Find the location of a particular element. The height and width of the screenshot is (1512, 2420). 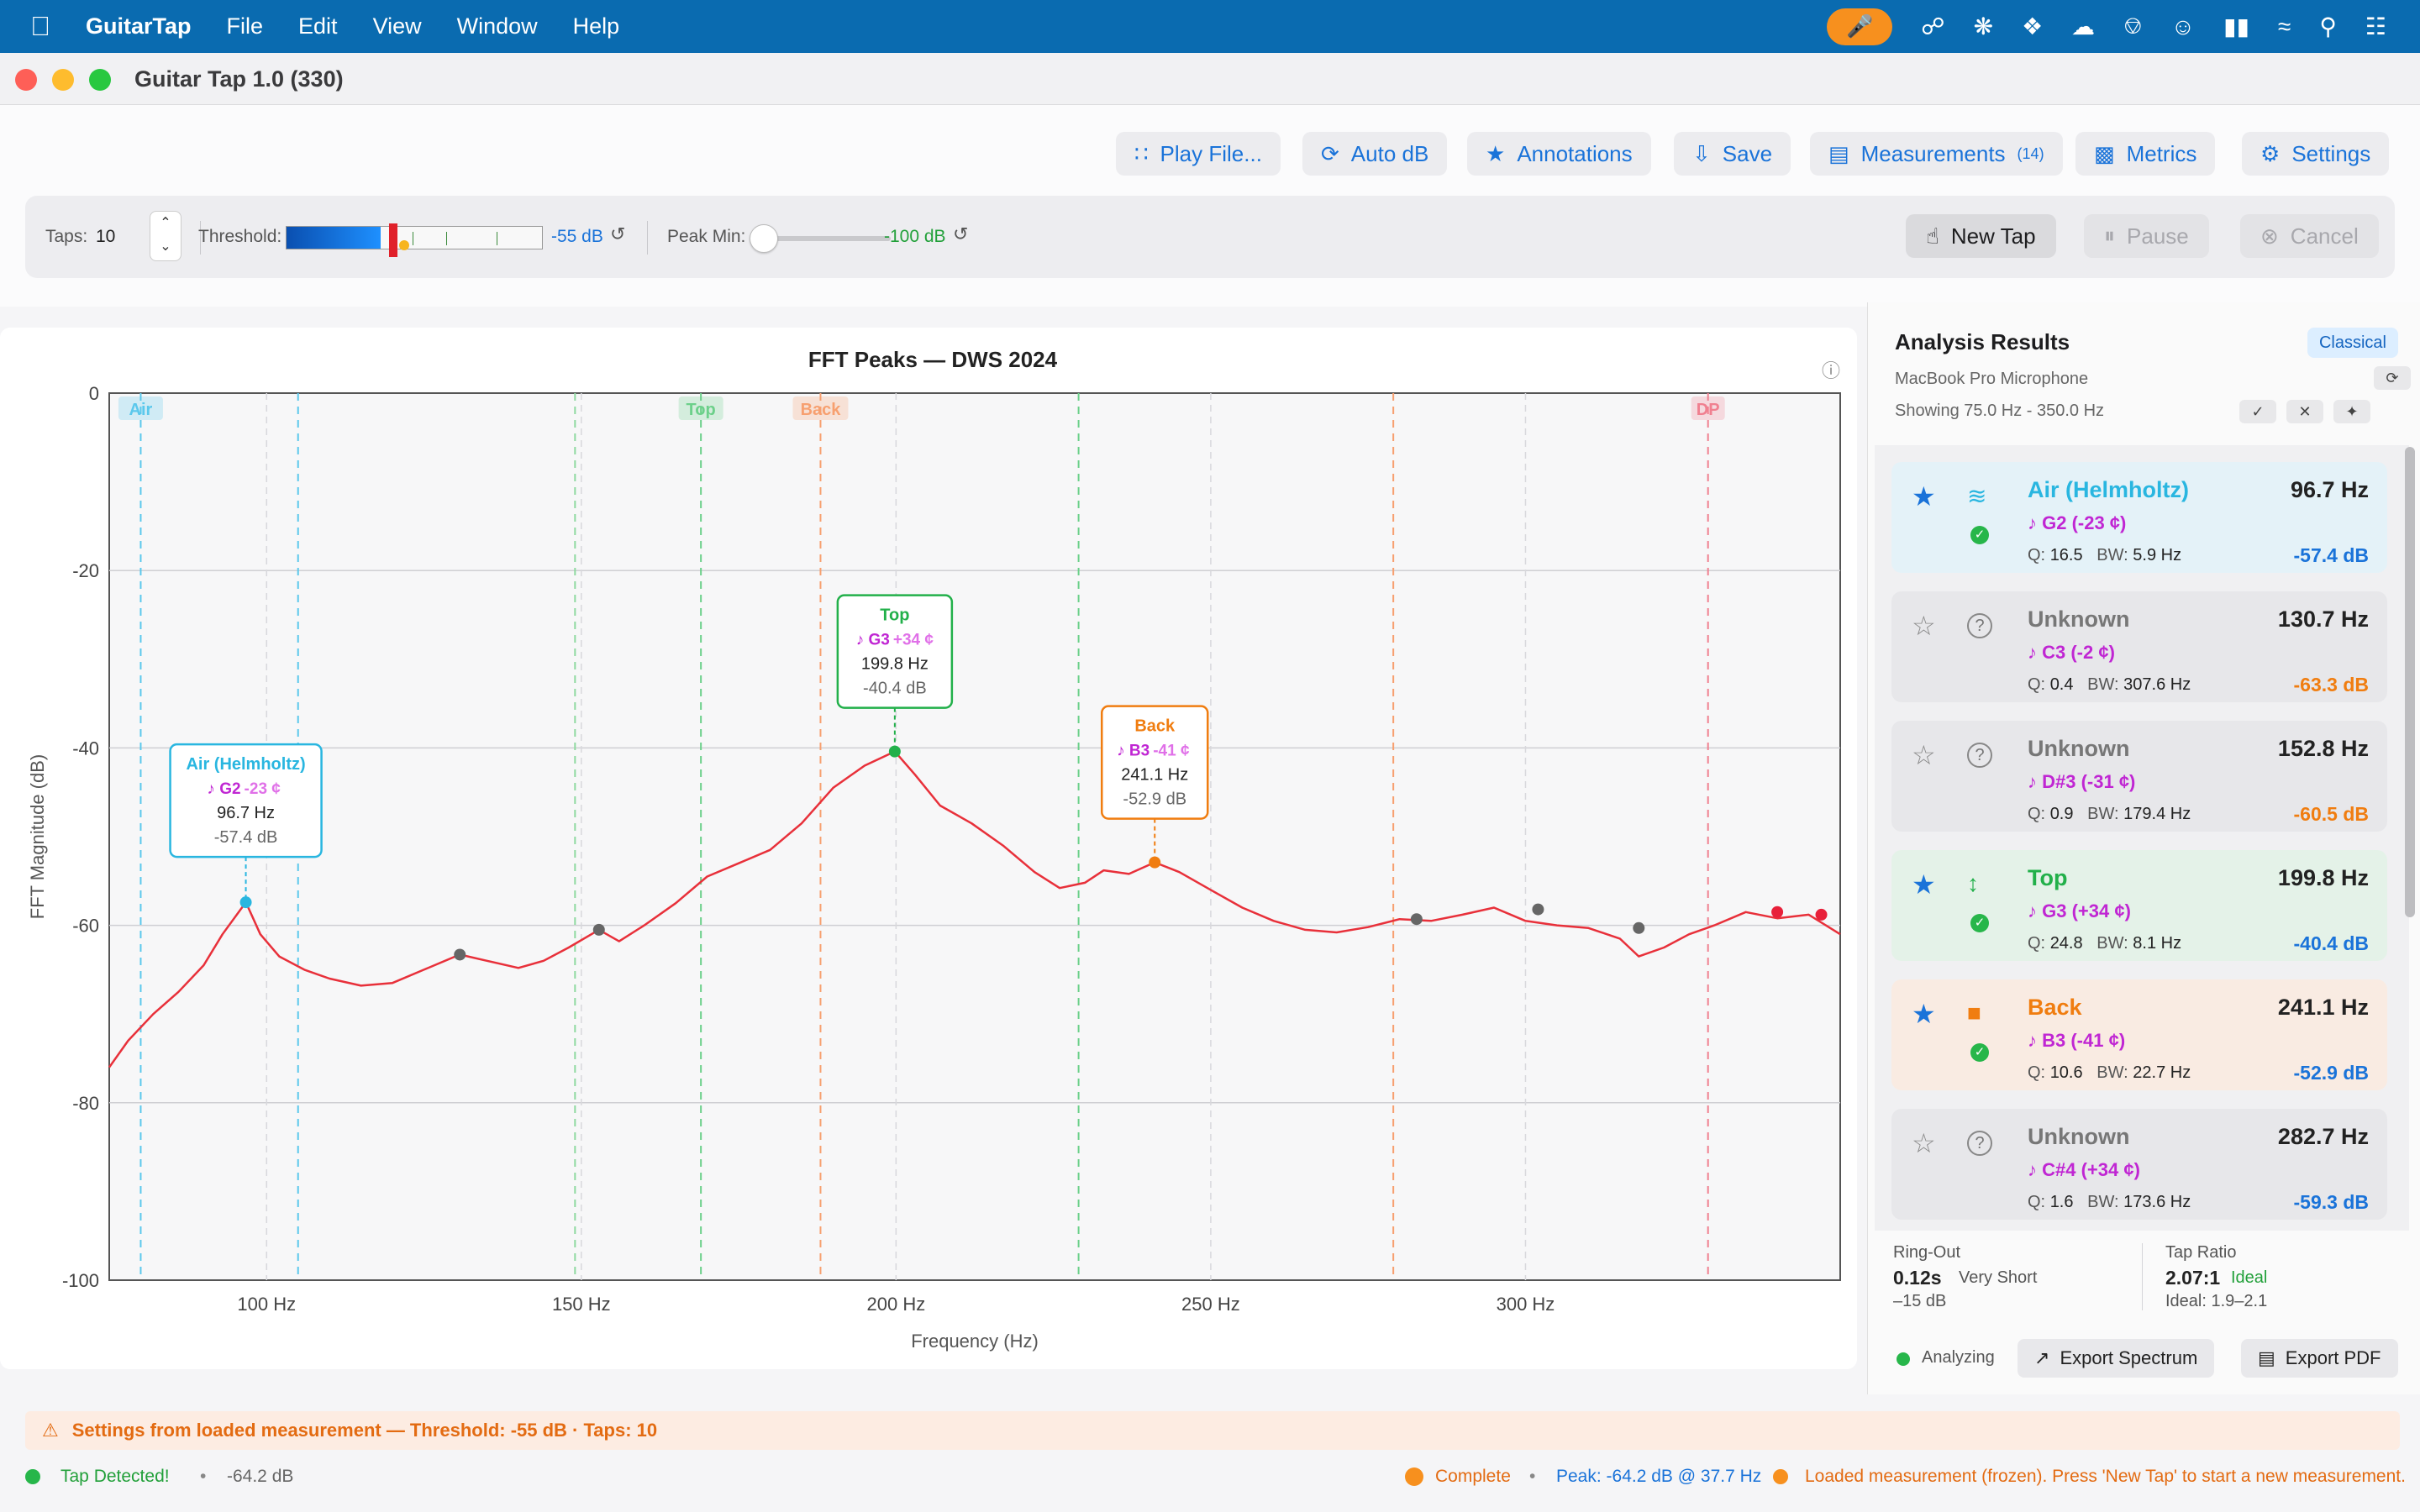

sparkle-icon: ❋ is located at coordinates (1983, 26).